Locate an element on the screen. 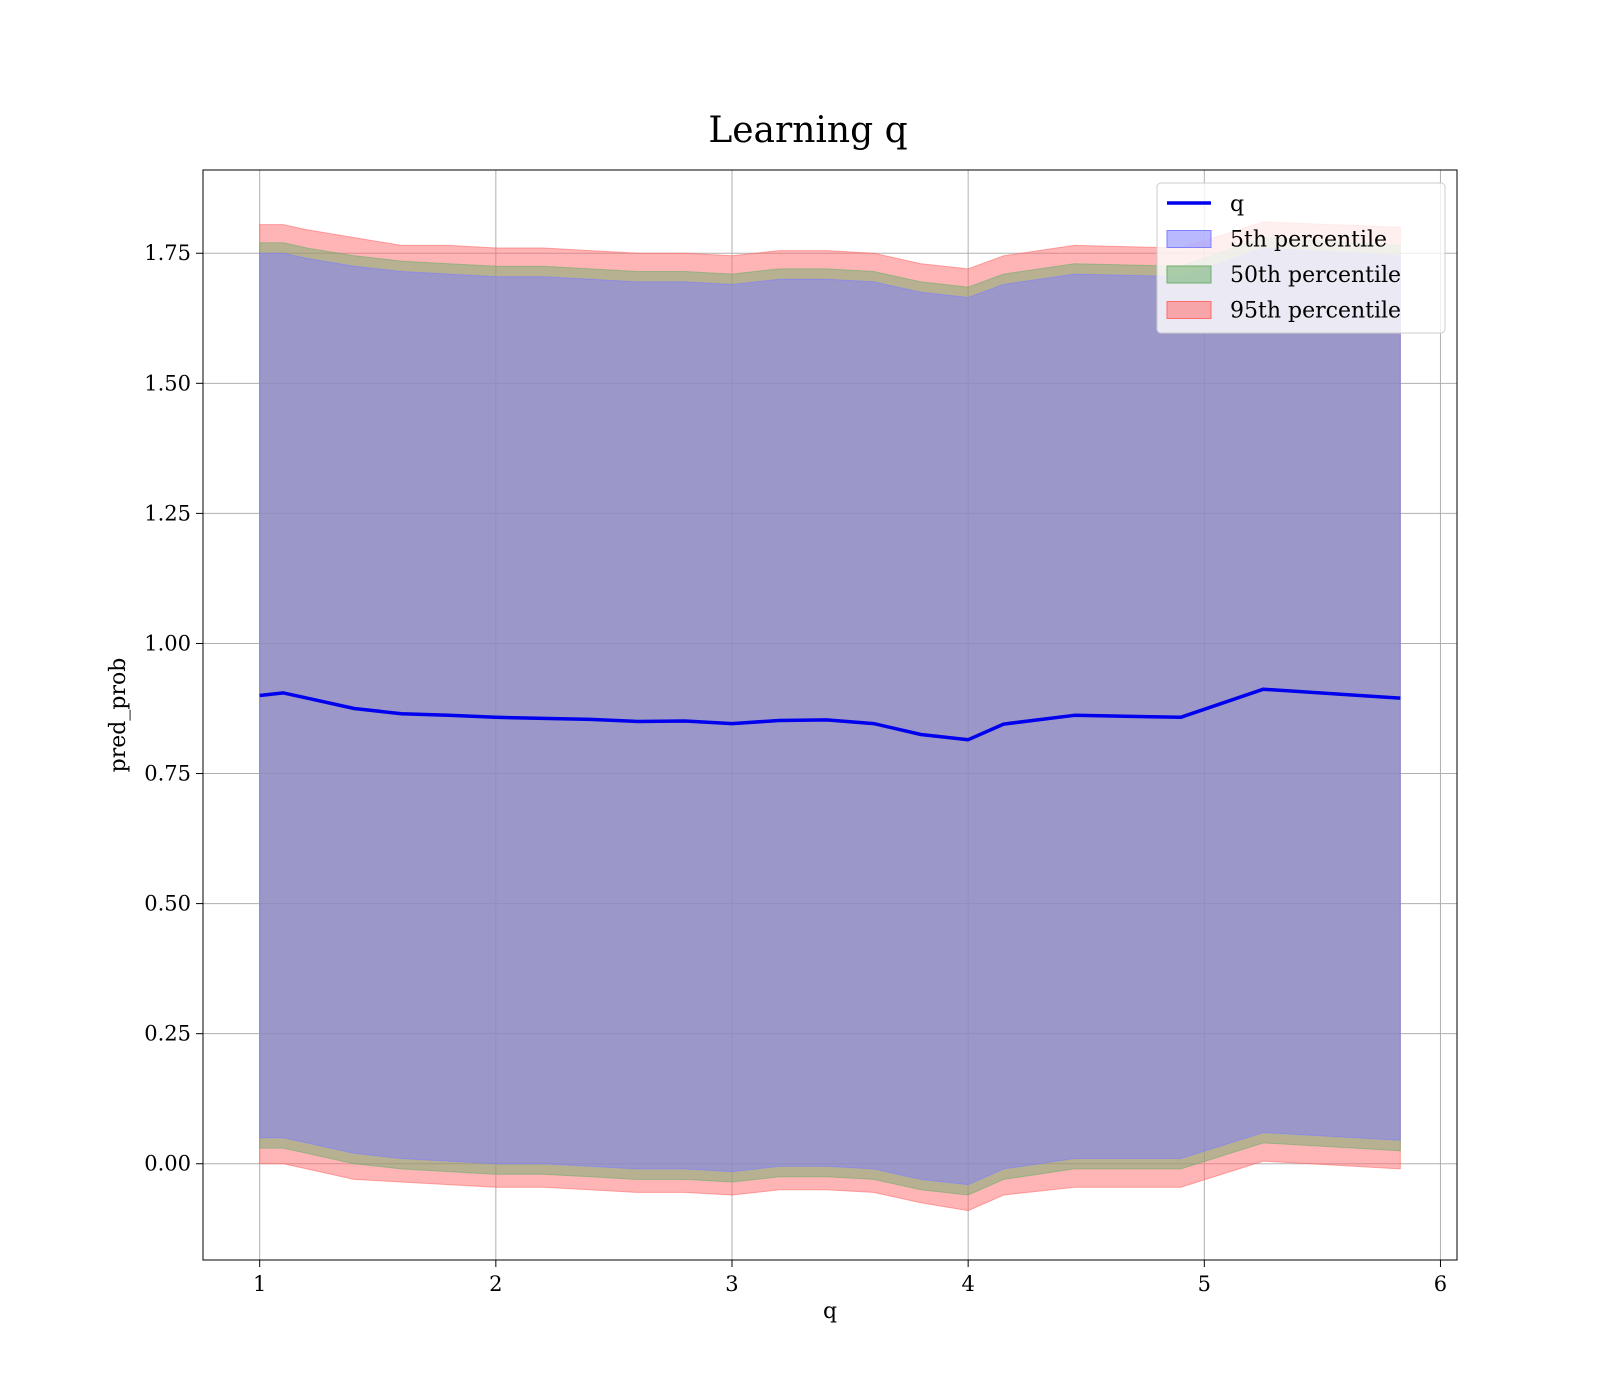 This screenshot has height=1400, width=1600. x-tick-label-1: 2 is located at coordinates (495, 1284).